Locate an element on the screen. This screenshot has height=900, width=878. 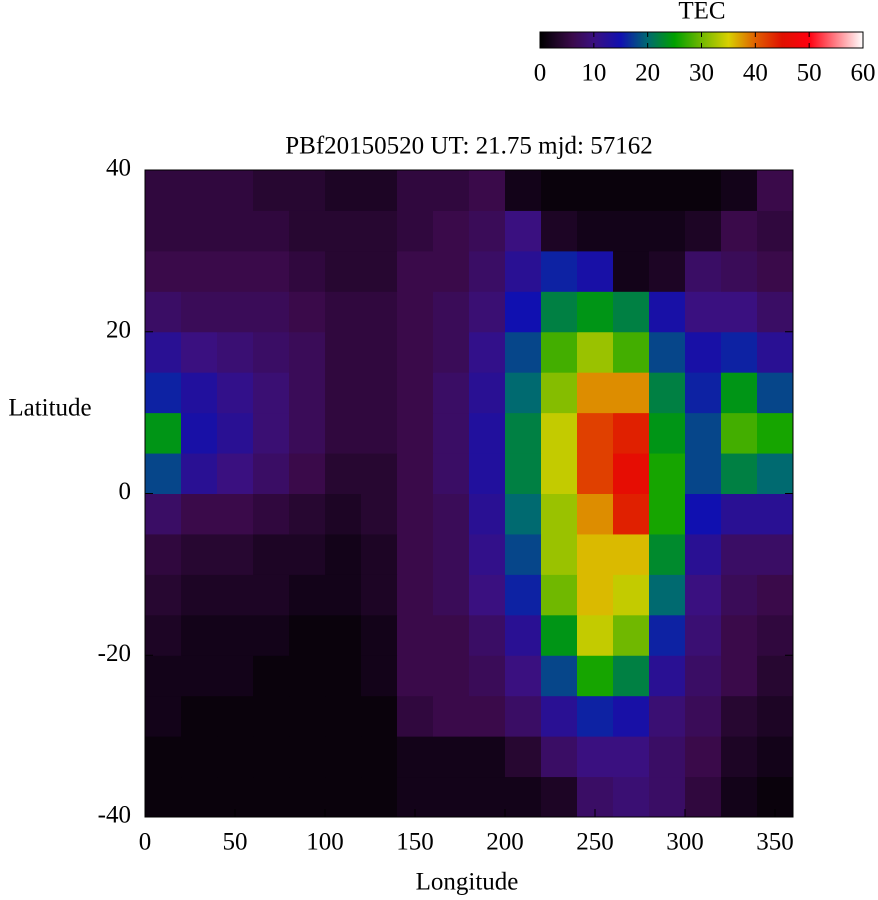
x-tick-label: 250 is located at coordinates (595, 842).